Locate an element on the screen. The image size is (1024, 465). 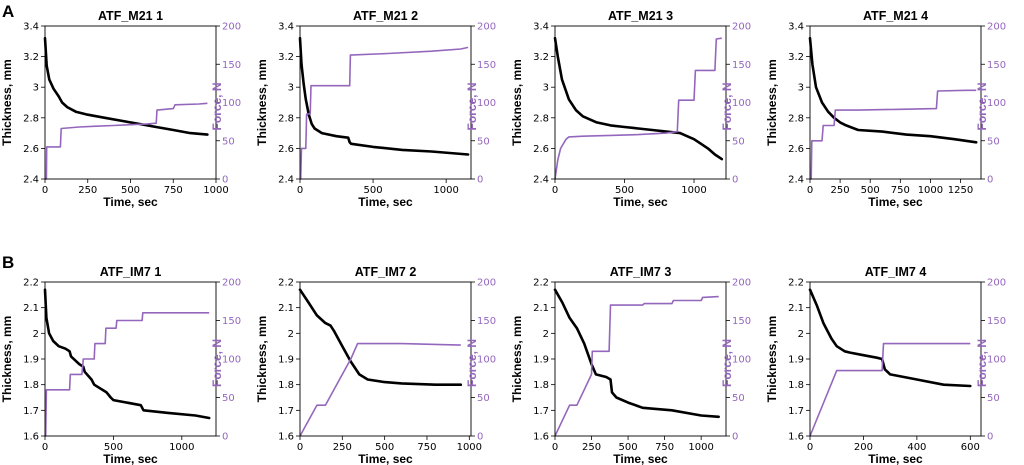
panel-label-a: A is located at coordinates (8, 11).